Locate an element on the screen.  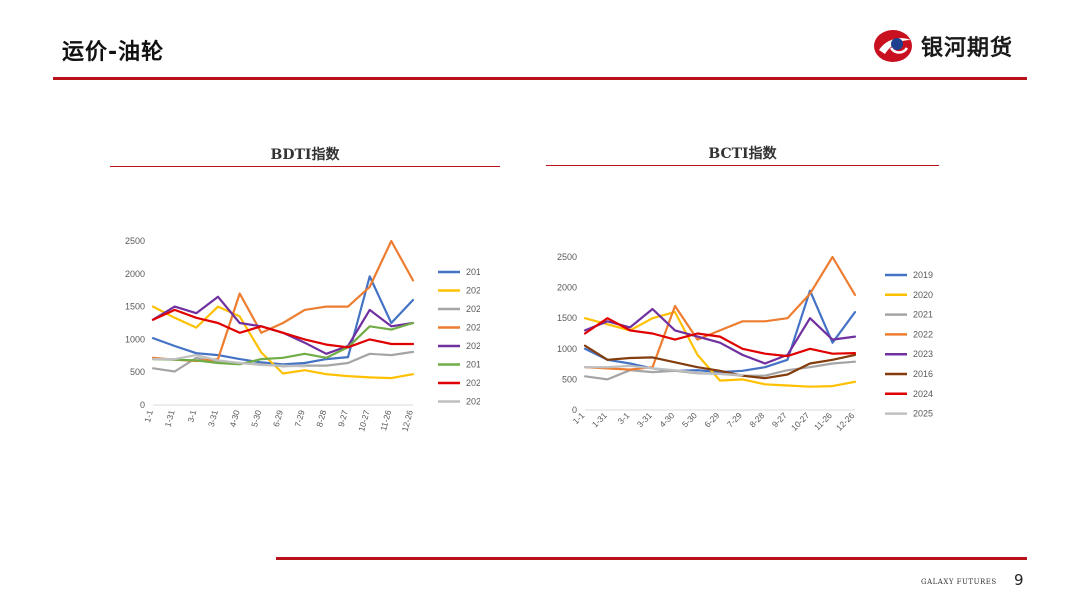
brand-name: 银河期货 is located at coordinates (967, 48).